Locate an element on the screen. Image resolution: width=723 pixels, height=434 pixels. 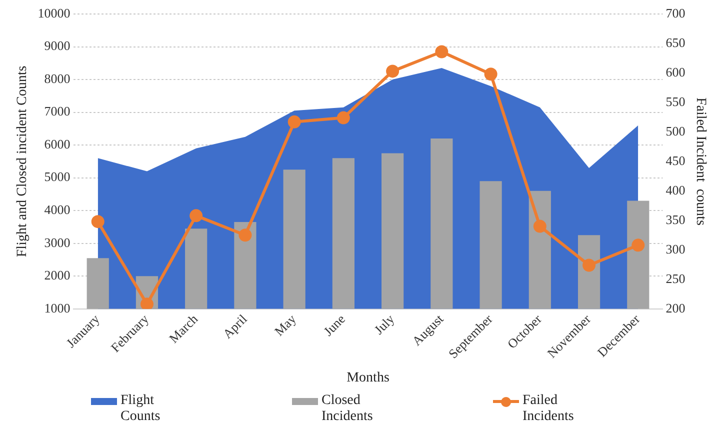
y-tick-label: 2000 is located at coordinates (57, 275).